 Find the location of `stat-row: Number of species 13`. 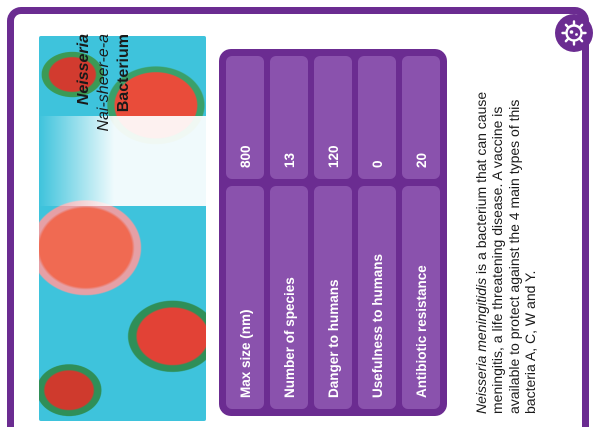

stat-row: Number of species 13 is located at coordinates (289, 232).